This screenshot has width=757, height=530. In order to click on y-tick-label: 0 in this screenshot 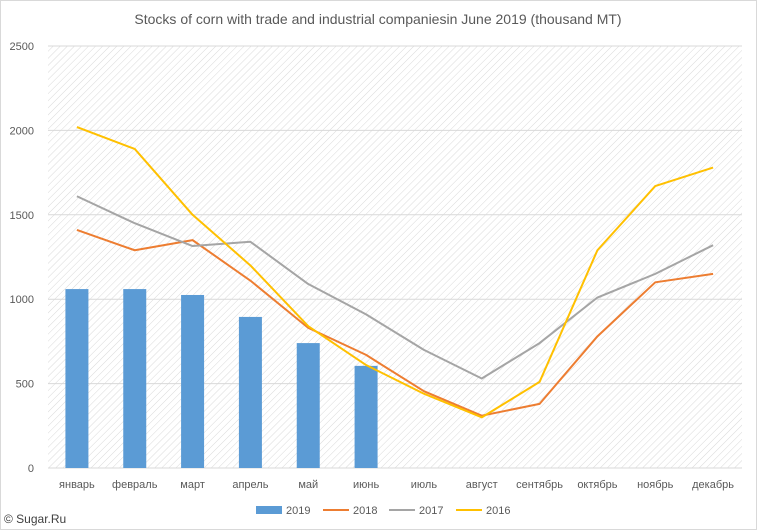, I will do `click(31, 469)`.